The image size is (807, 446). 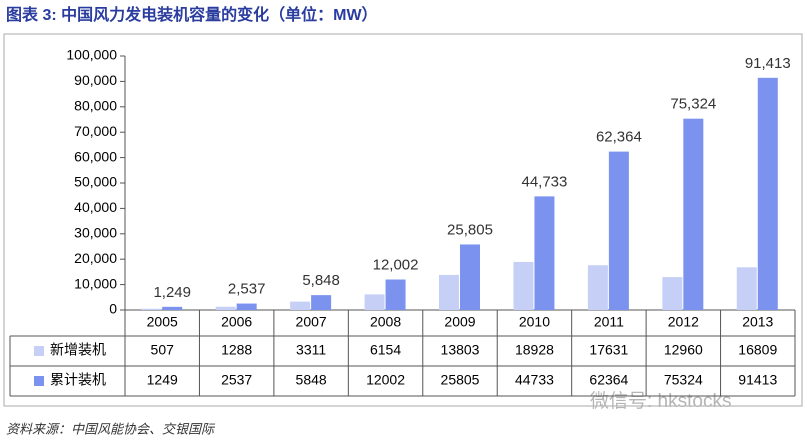 I want to click on chart-title: 图表 3: 中国风力发电装机容量的变化（单位：MW）, so click(x=192, y=14).